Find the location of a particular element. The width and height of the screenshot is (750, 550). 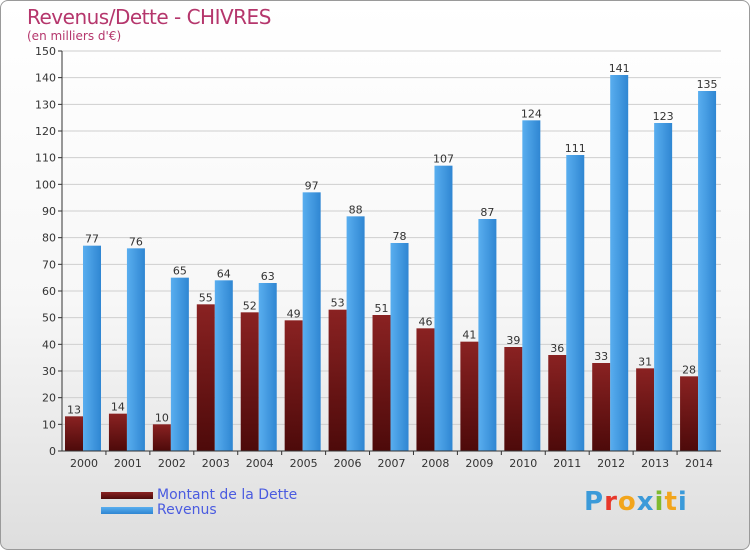

x-tick-label: 2010 is located at coordinates (523, 463).